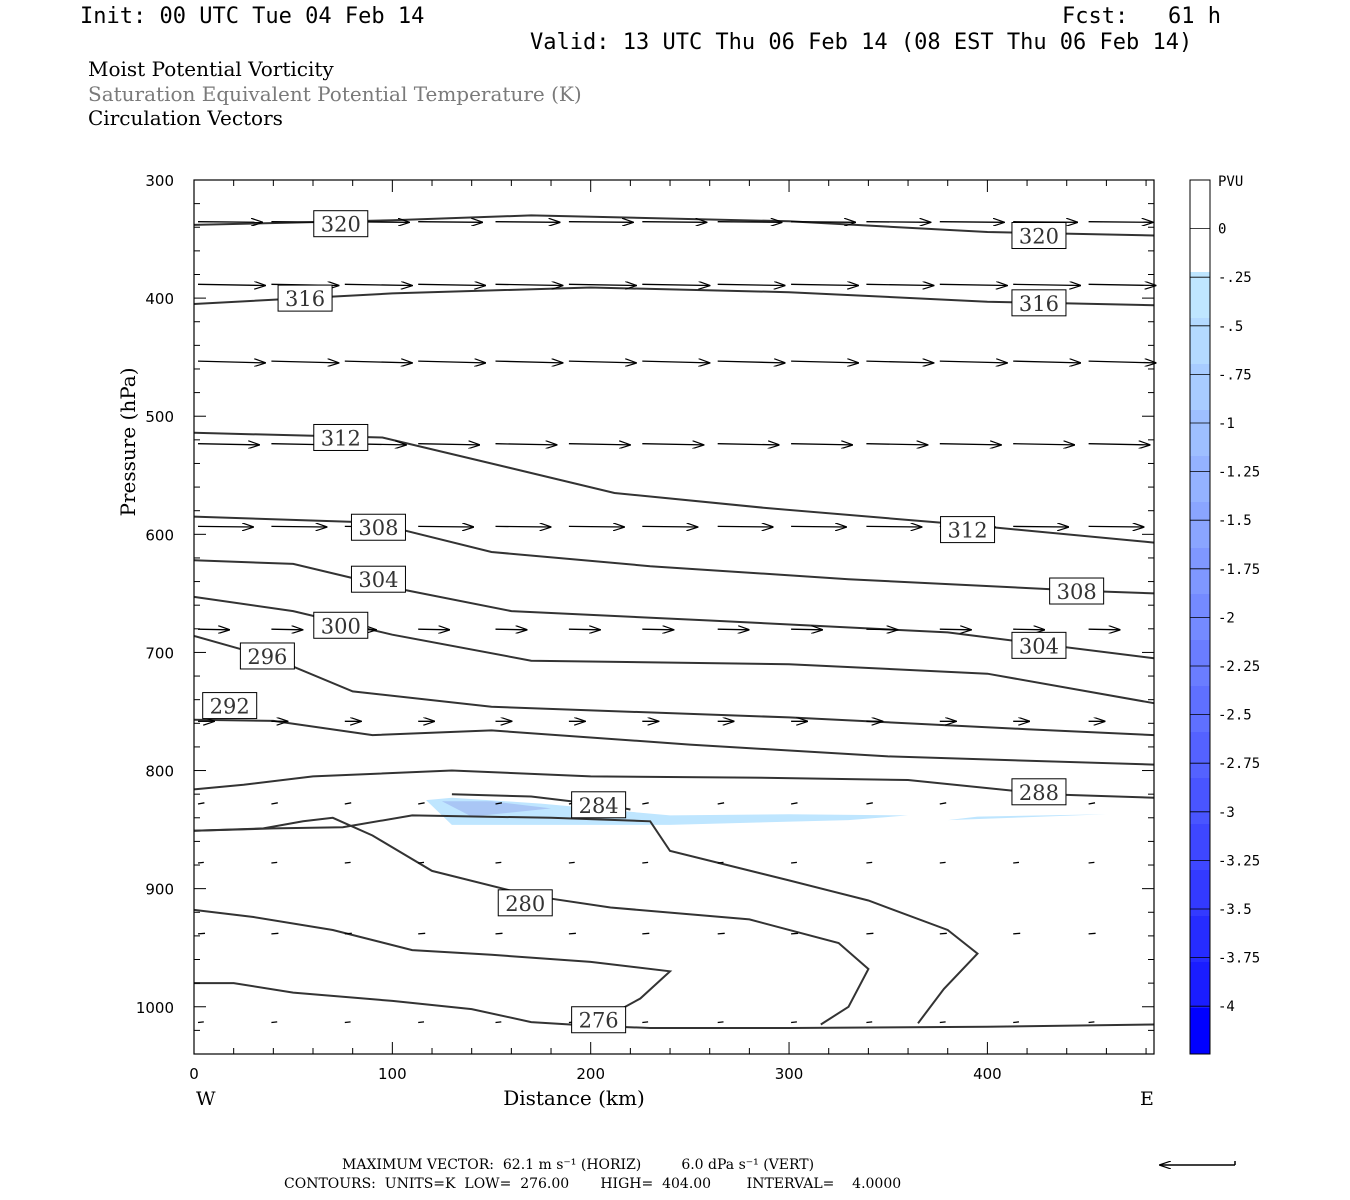 The width and height of the screenshot is (1350, 1200). Describe the element at coordinates (1039, 237) in the screenshot. I see `contour-label-320: 320` at that location.